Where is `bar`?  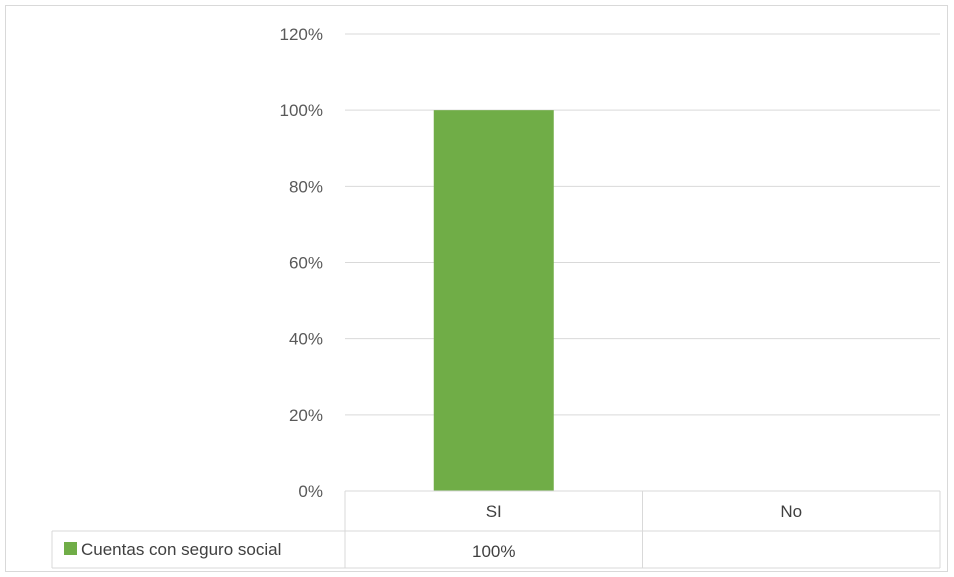 bar is located at coordinates (493, 301).